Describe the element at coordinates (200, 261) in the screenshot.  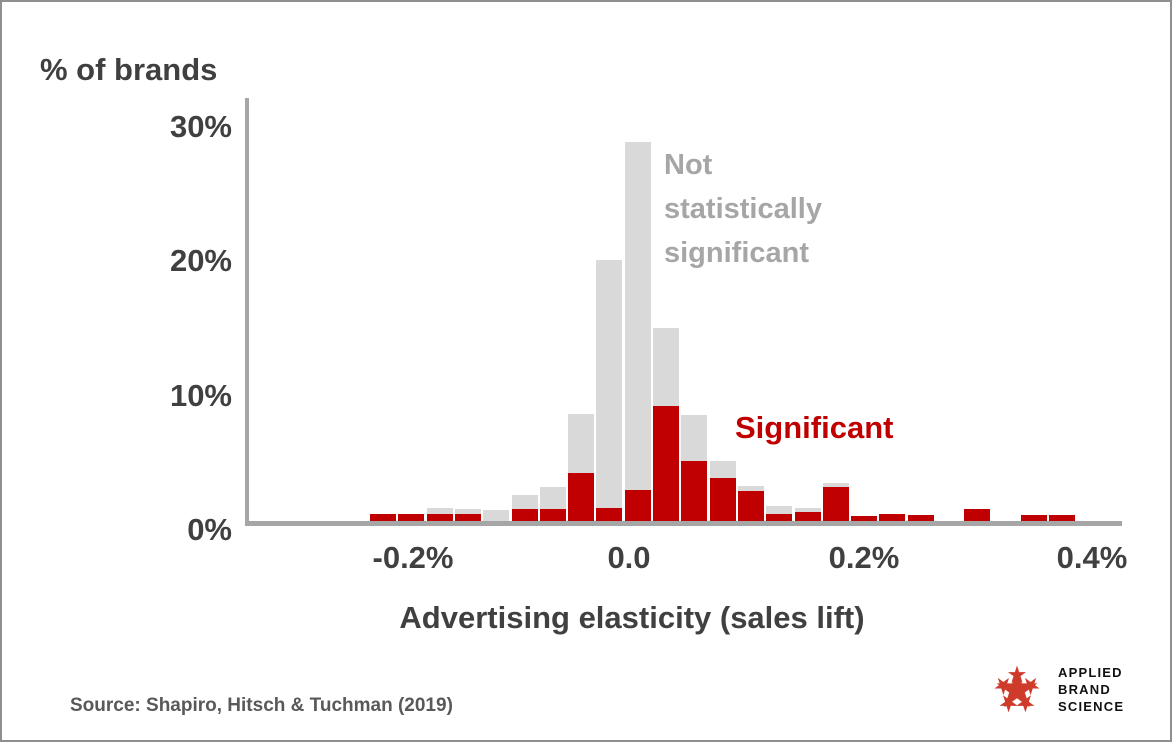
I see `y-tick-label: 20%` at that location.